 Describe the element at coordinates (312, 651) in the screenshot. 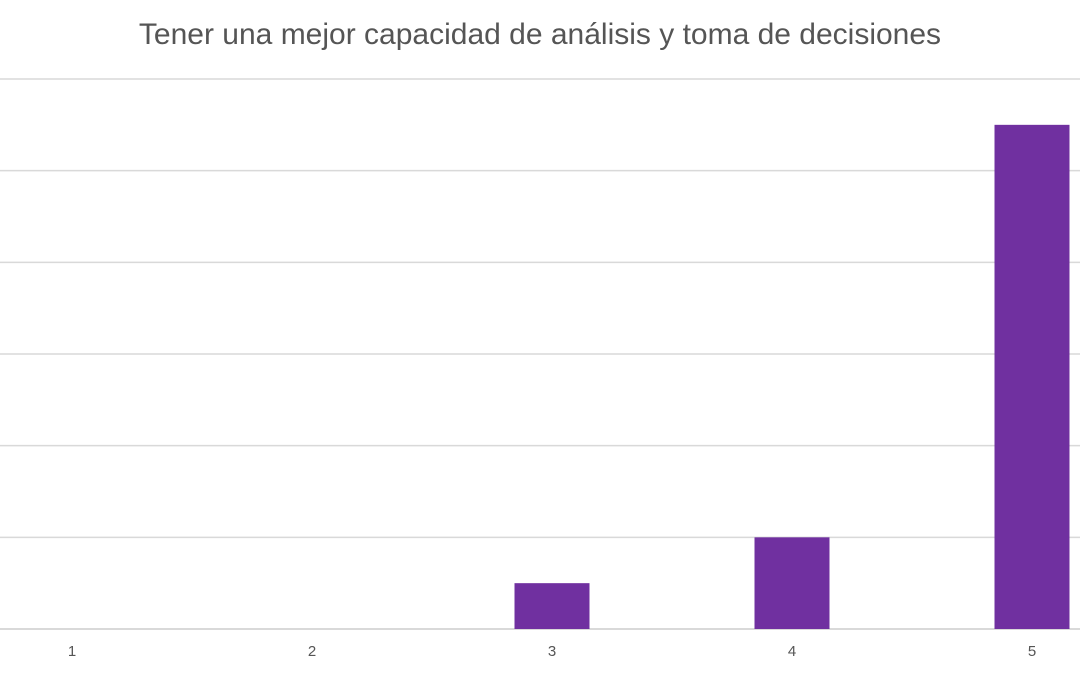

I see `x-tick-label-2: 2` at that location.